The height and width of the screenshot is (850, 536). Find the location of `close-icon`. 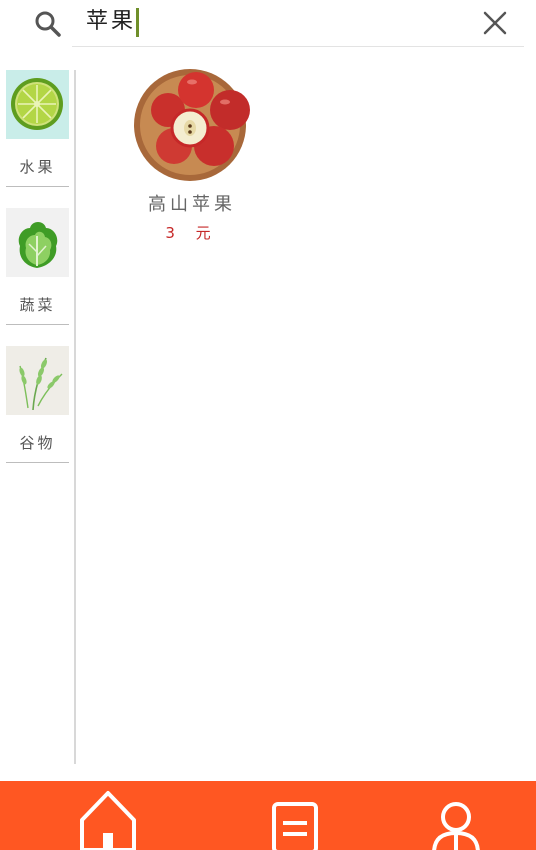

close-icon is located at coordinates (495, 23).